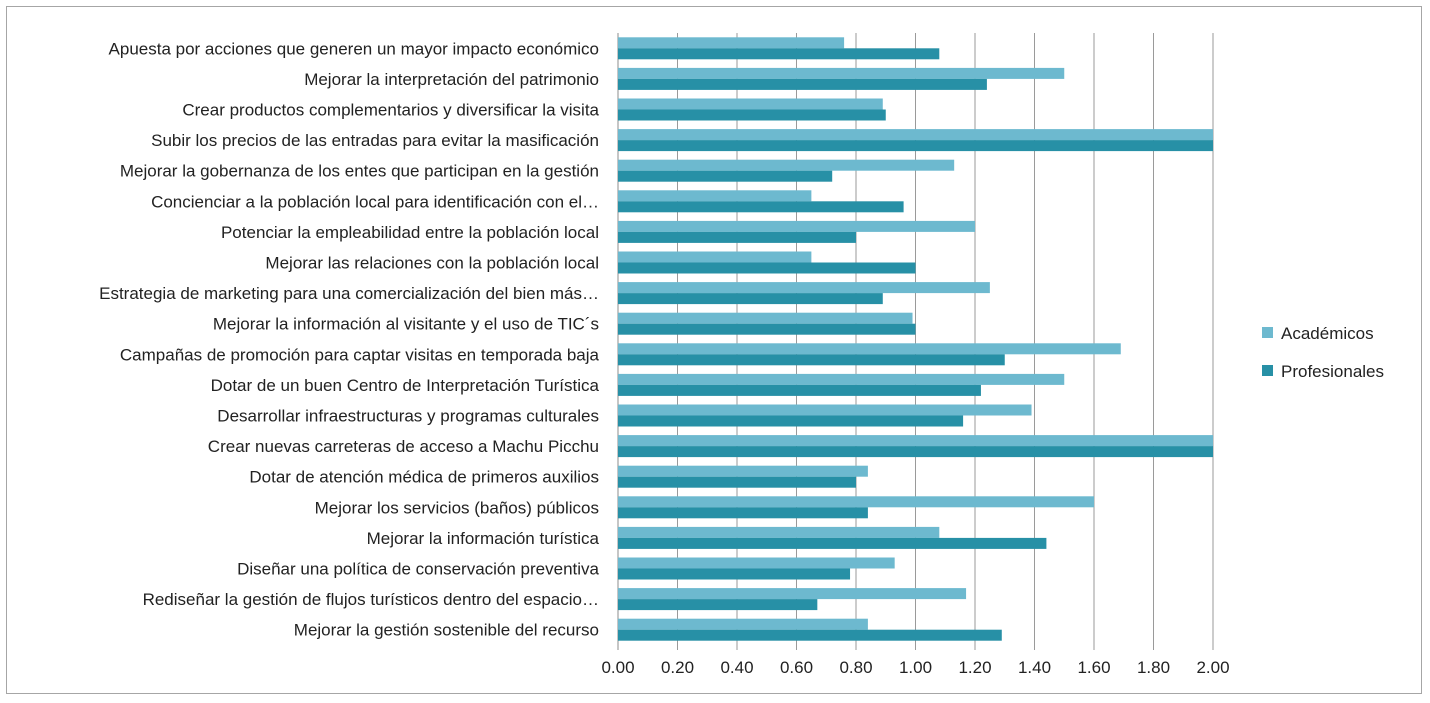 The image size is (1430, 703). What do you see at coordinates (457, 507) in the screenshot?
I see `category-label: Mejorar los servicios (baños) públicos` at bounding box center [457, 507].